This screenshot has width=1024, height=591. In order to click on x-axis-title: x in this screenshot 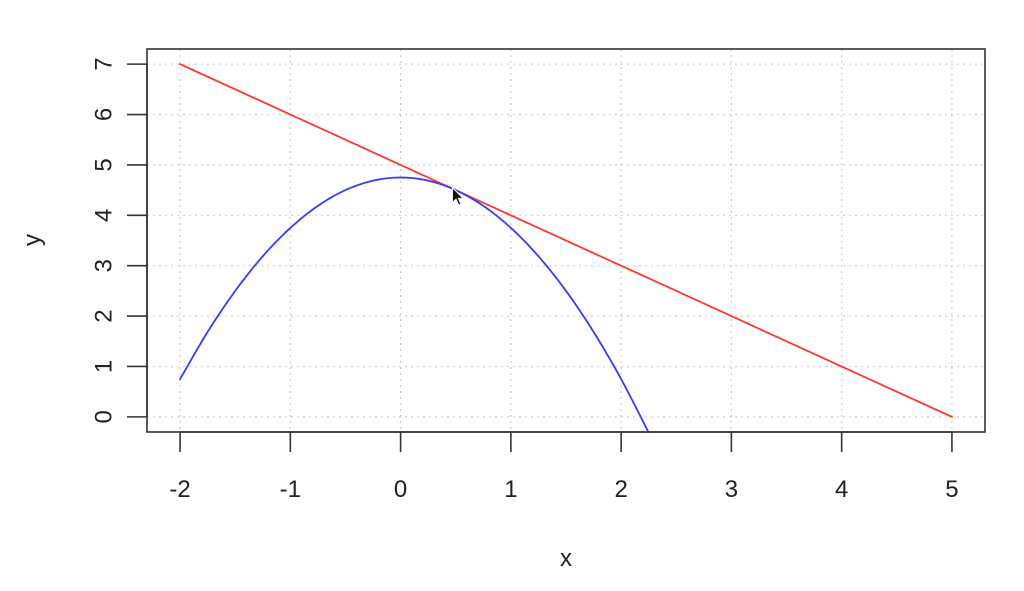, I will do `click(566, 558)`.